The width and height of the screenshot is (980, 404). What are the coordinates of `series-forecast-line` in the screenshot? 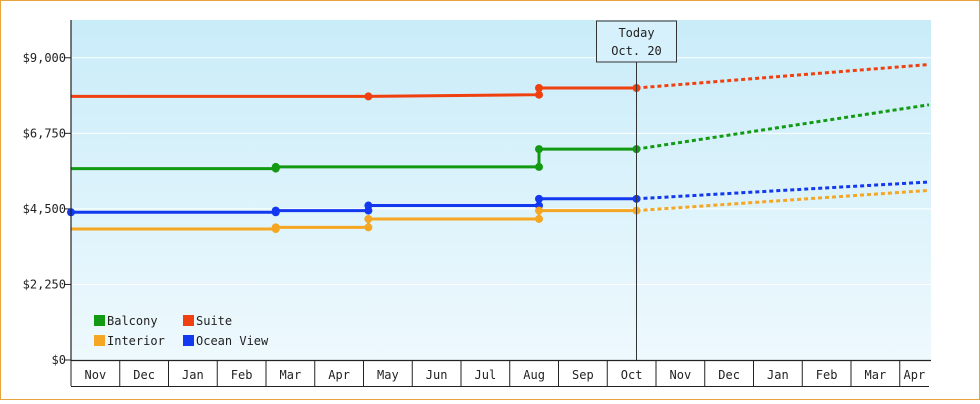 It's located at (783, 127).